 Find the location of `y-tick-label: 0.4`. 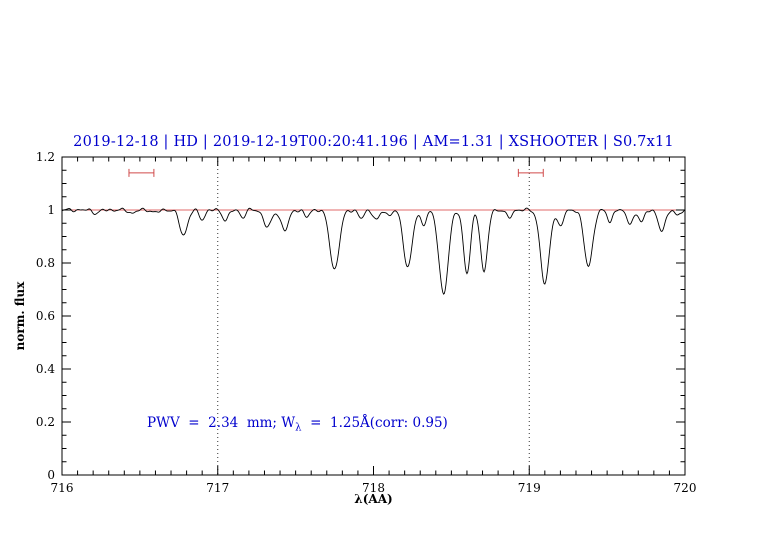

y-tick-label: 0.4 is located at coordinates (45, 369).